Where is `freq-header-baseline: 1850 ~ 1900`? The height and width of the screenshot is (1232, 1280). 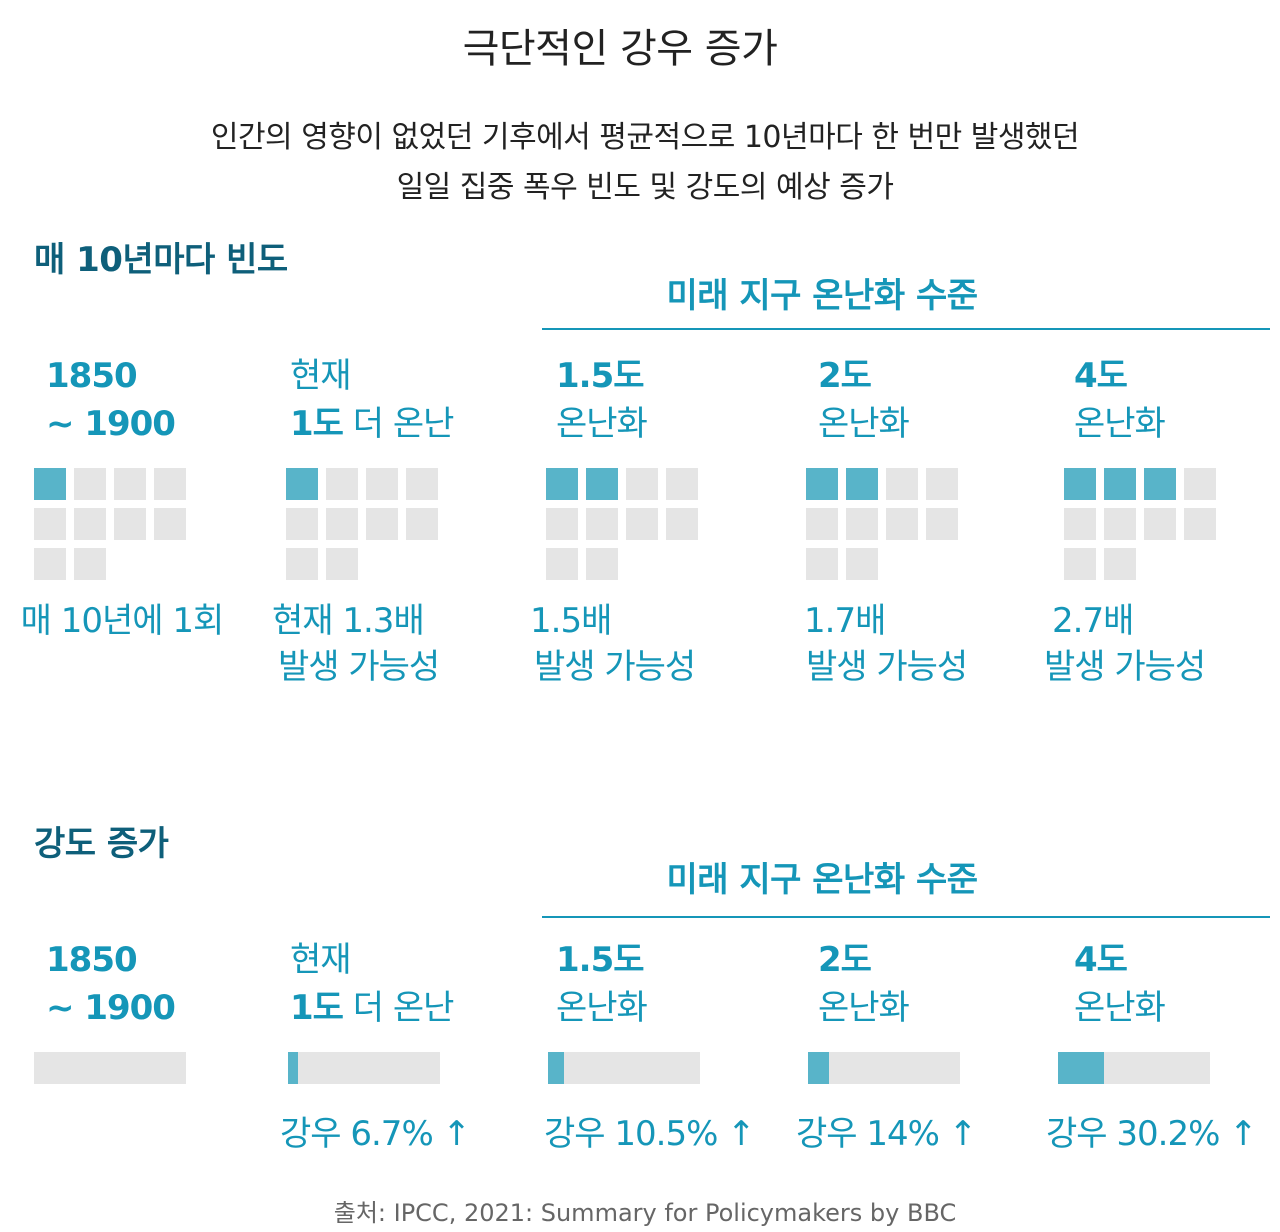 freq-header-baseline: 1850 ~ 1900 is located at coordinates (111, 400).